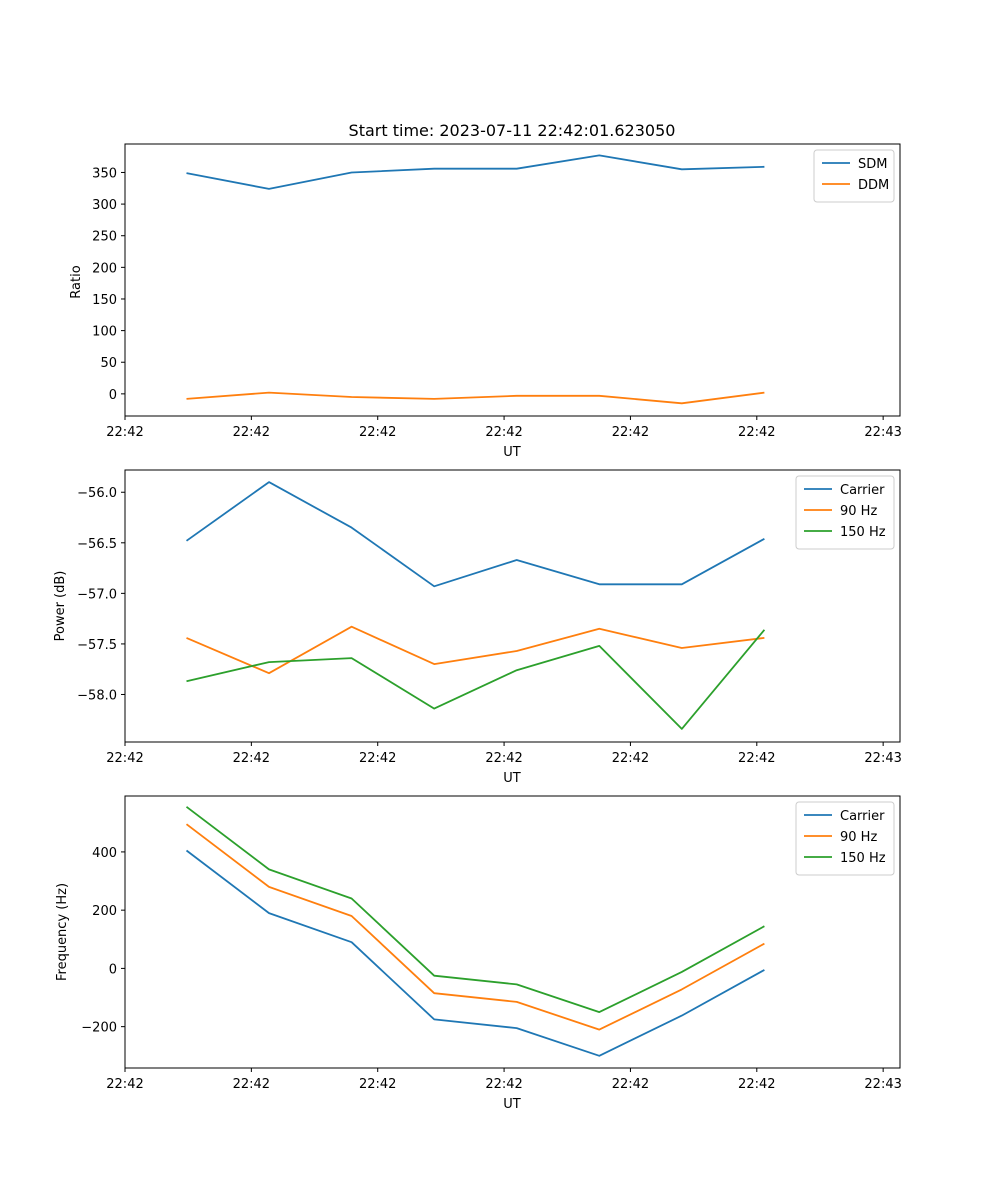  What do you see at coordinates (873, 185) in the screenshot?
I see `ratio-legend-label-ddm: DDM` at bounding box center [873, 185].